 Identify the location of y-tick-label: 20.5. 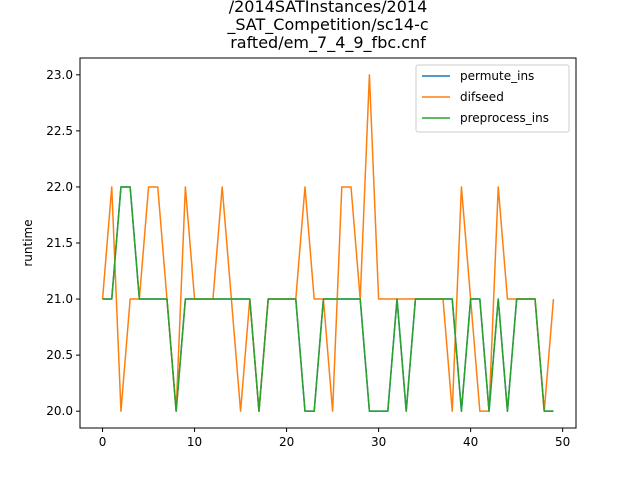
(59, 355).